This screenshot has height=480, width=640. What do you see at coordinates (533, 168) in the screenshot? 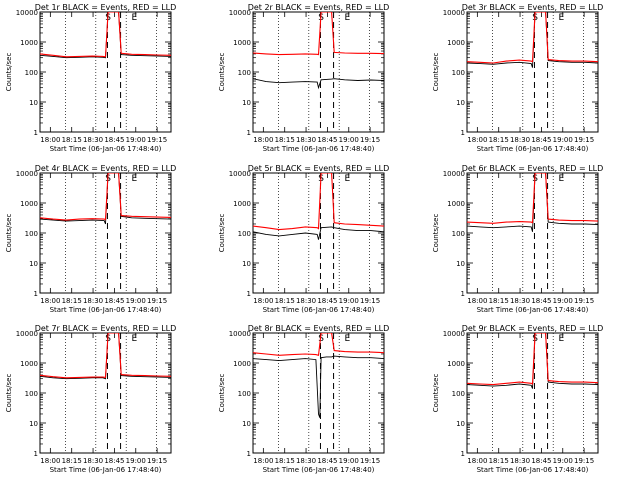
I see `panel-title: Det 6r BLACK = Events, RED = LLD` at bounding box center [533, 168].